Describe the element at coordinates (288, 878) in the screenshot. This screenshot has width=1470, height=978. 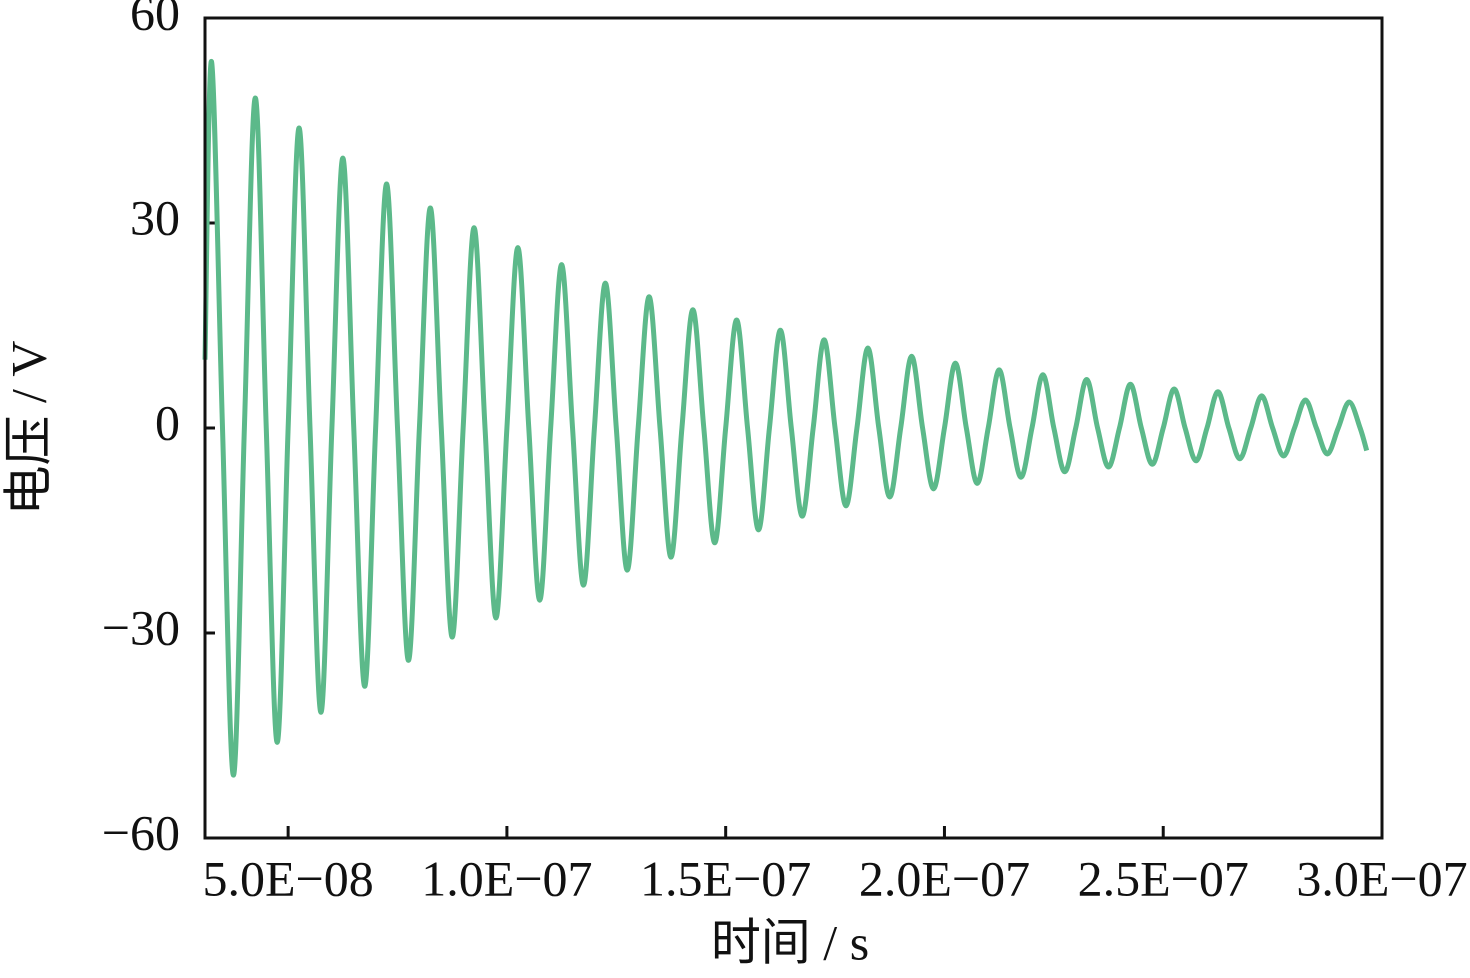
I see `x-tick-label: 5.0E−08` at that location.